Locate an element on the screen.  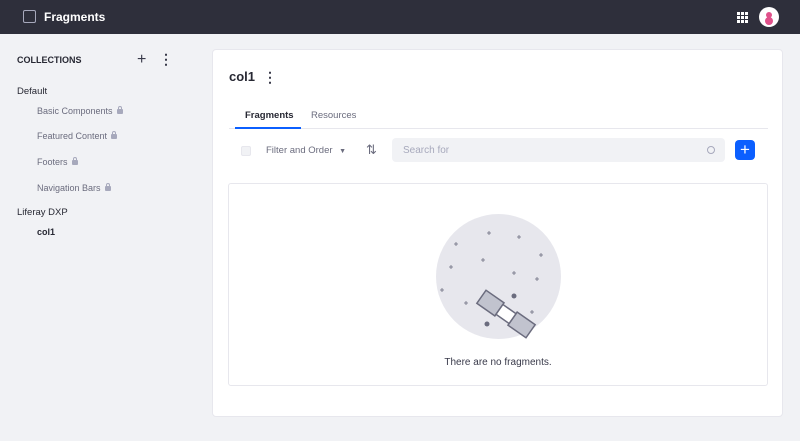
item-label: Basic Components is located at coordinates (75, 111).